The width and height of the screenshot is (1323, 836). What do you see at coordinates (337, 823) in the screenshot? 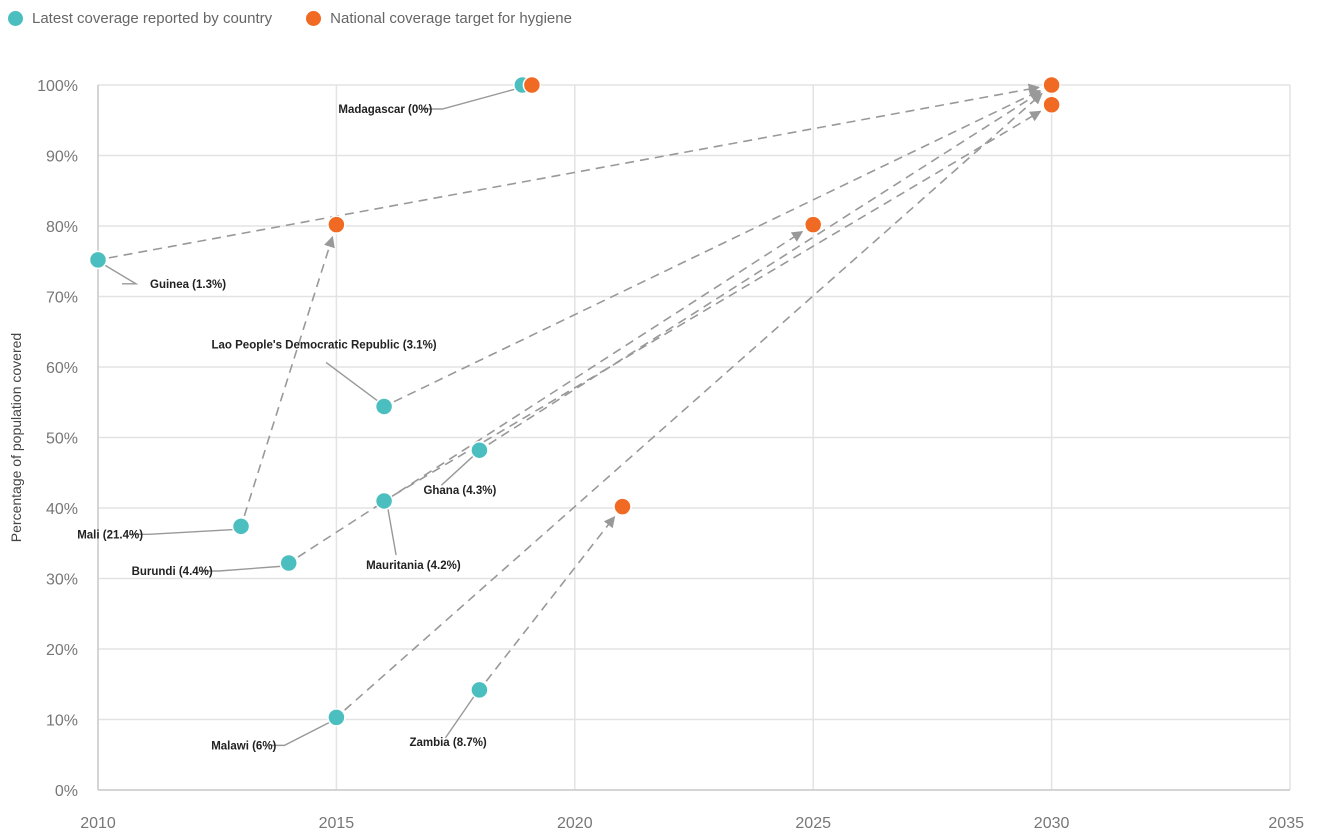
I see `x-tick-label: 2015` at bounding box center [337, 823].